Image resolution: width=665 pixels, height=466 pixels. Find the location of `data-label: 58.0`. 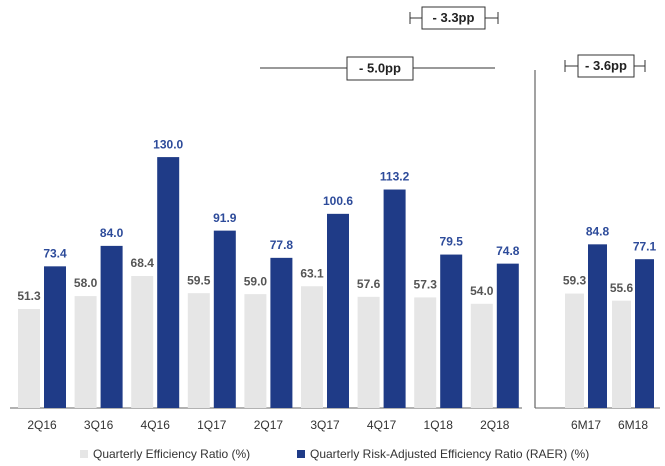

data-label: 58.0 is located at coordinates (86, 283).